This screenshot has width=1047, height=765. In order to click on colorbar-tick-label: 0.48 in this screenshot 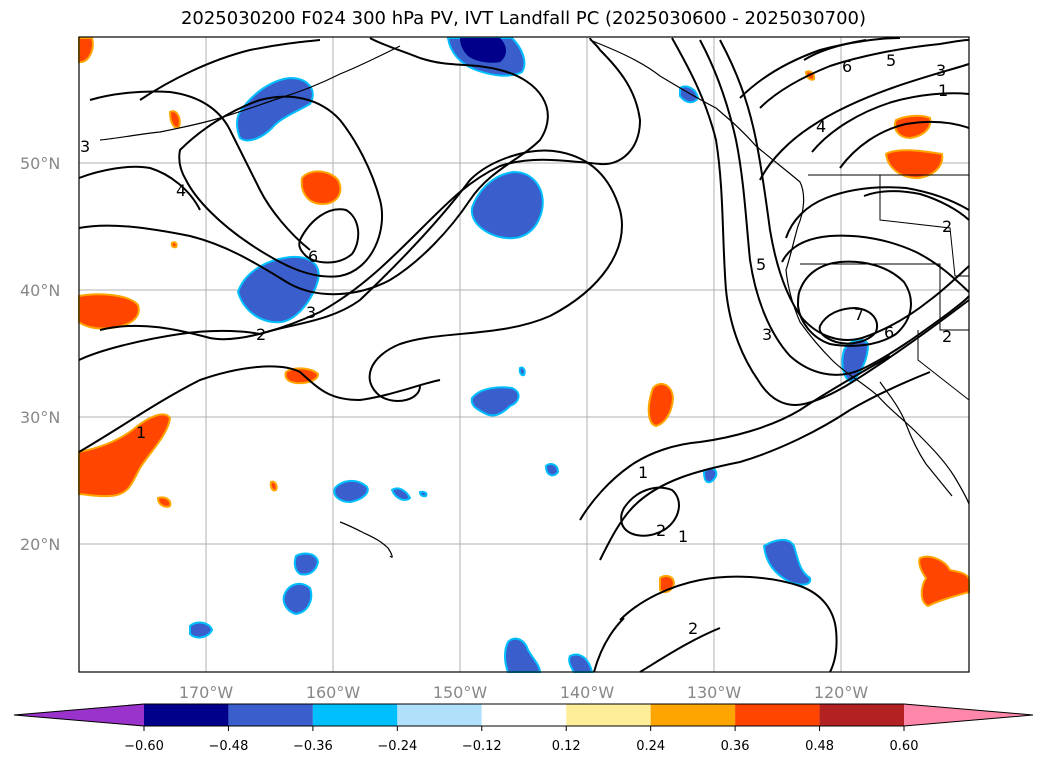, I will do `click(819, 746)`.